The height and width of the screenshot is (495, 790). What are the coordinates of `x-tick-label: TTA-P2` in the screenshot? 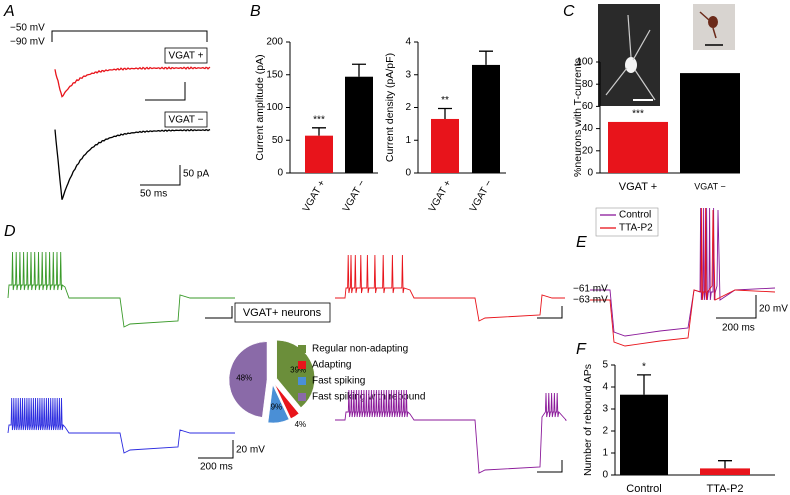 It's located at (724, 489).